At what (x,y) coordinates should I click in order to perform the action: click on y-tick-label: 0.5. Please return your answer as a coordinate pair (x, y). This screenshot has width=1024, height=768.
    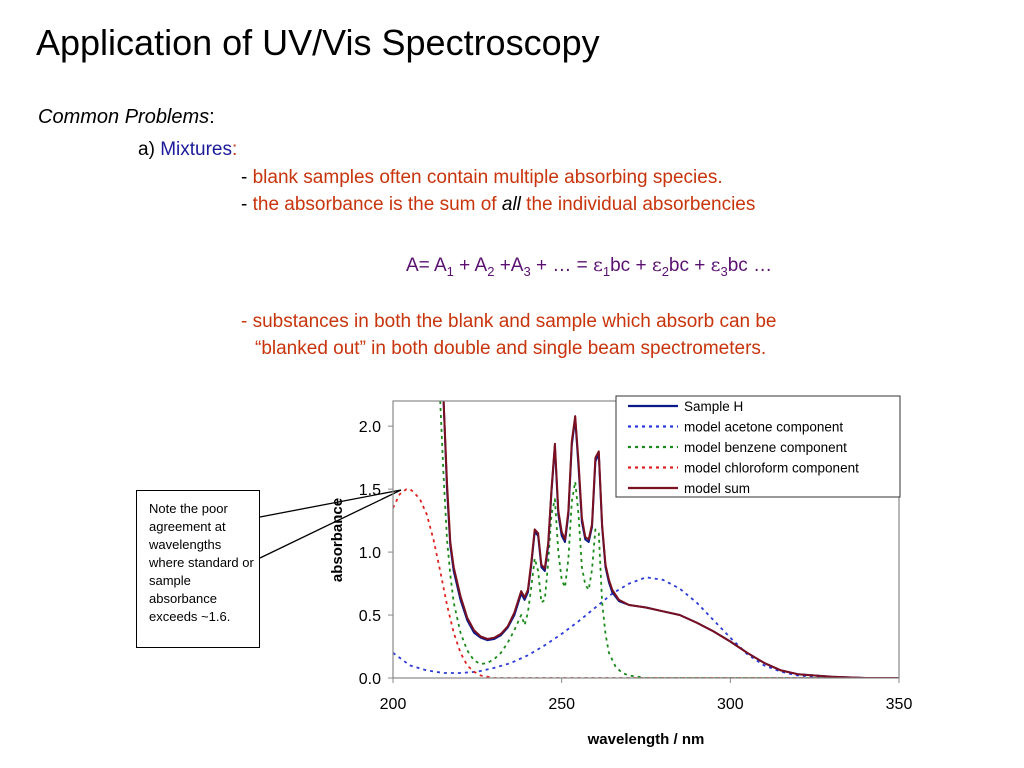
    Looking at the image, I should click on (370, 616).